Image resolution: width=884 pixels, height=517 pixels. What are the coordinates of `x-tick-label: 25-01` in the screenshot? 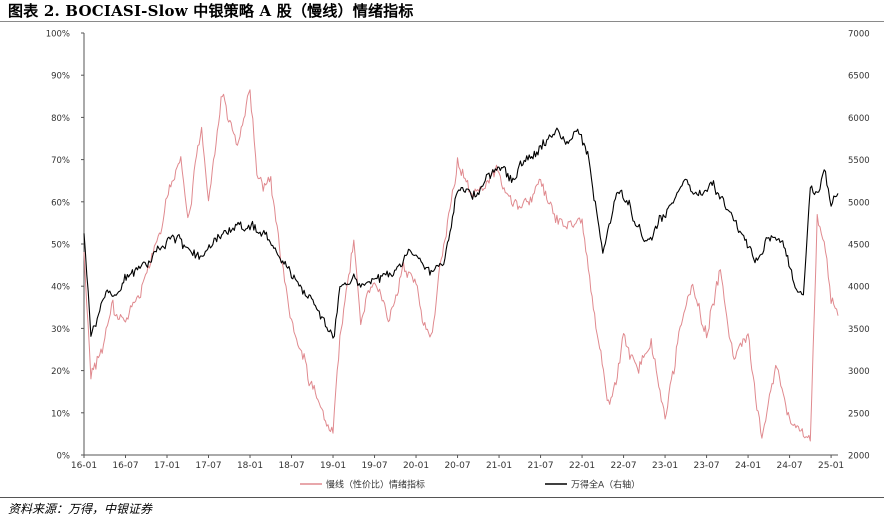 It's located at (831, 466).